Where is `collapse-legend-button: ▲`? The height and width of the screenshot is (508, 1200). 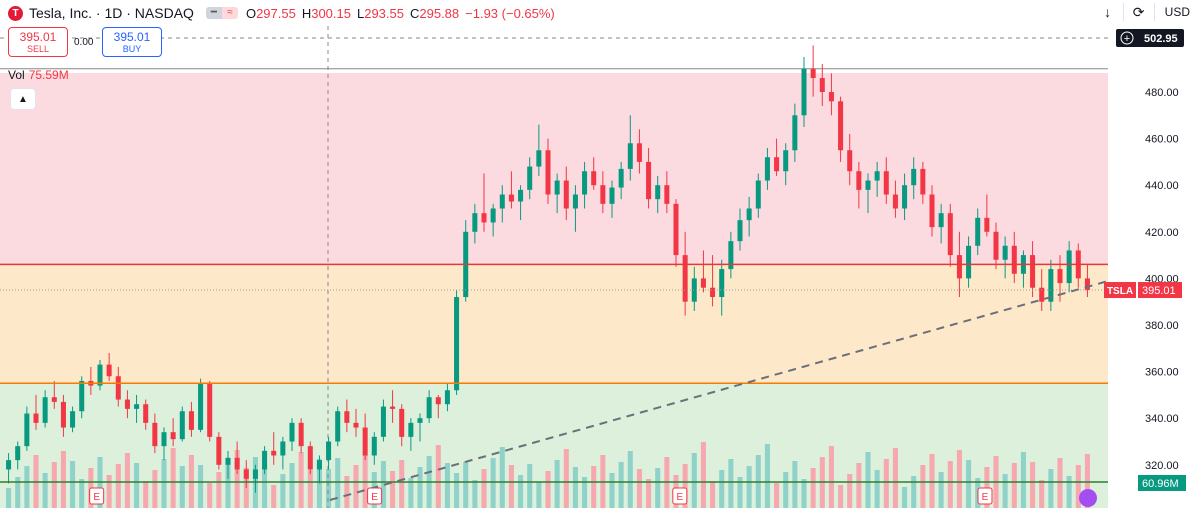
collapse-legend-button: ▲ is located at coordinates (23, 99).